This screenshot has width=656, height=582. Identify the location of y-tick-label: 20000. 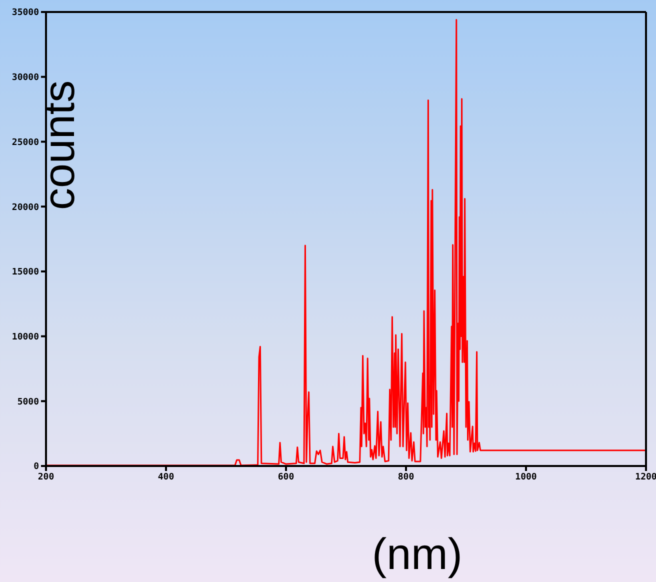
(25, 207).